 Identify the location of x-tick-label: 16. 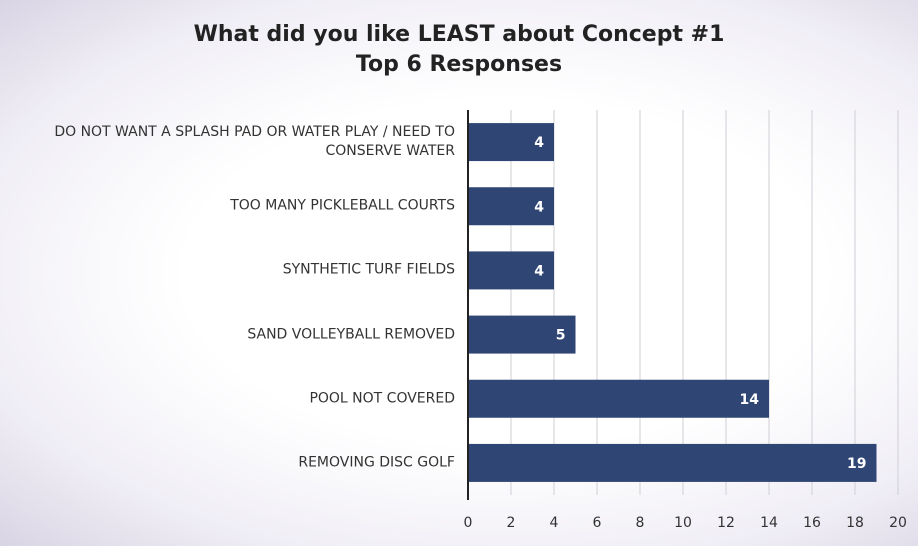
(812, 523).